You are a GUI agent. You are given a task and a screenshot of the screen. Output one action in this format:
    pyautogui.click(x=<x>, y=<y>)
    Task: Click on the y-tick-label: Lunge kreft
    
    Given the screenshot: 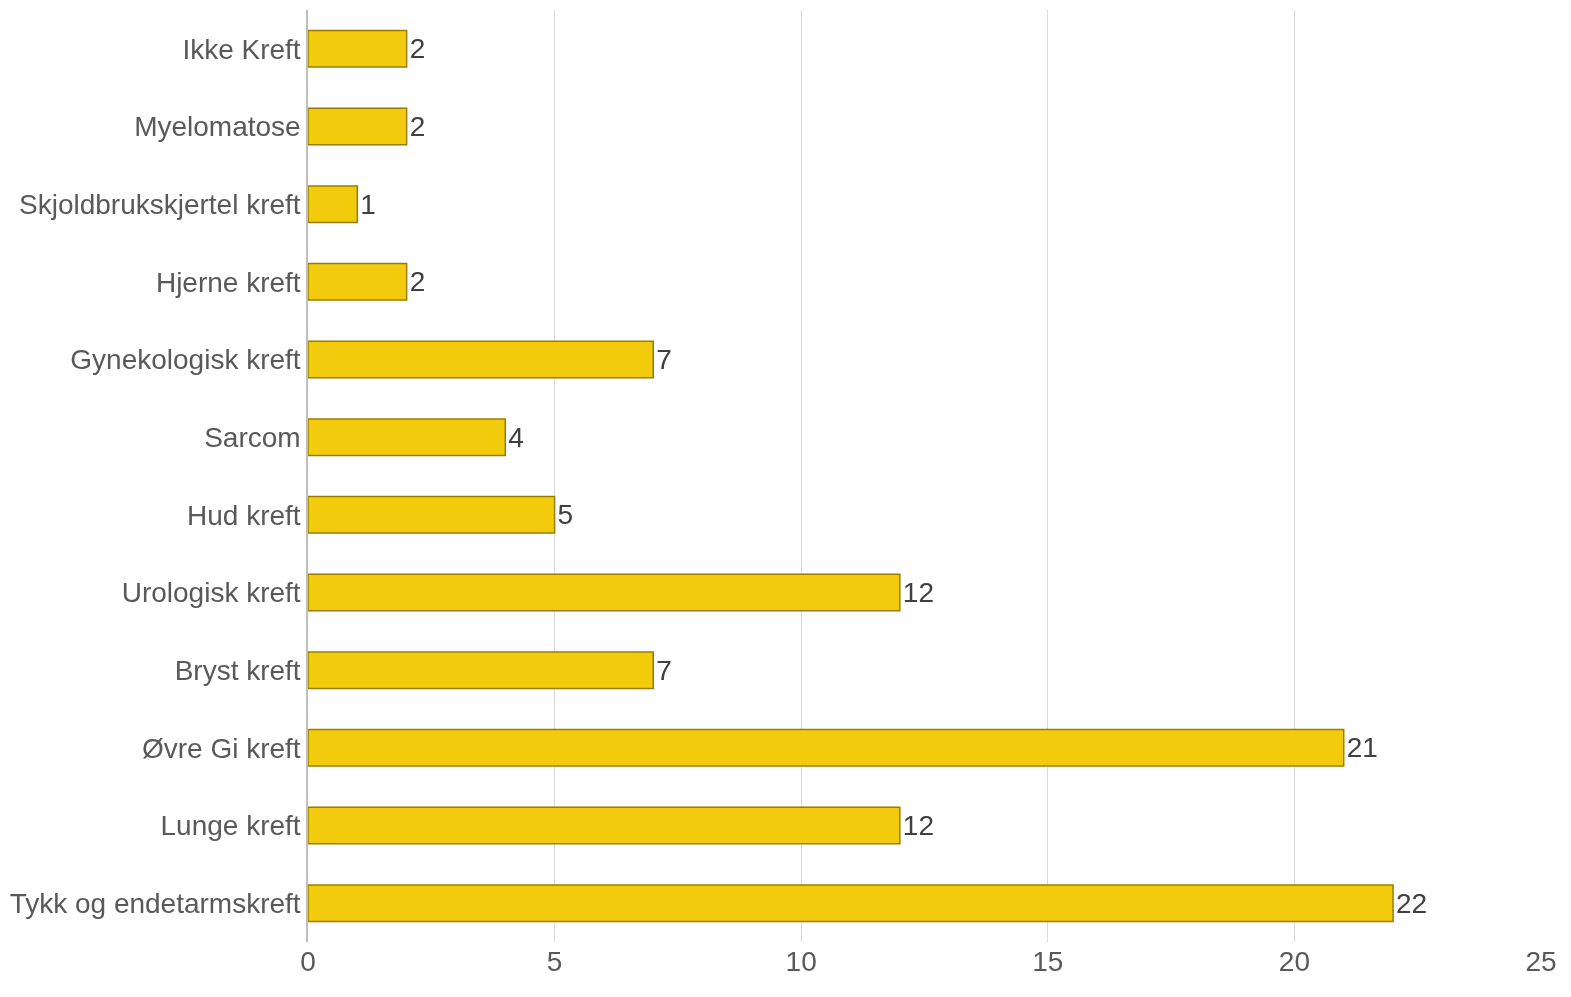 What is the action you would take?
    pyautogui.click(x=230, y=826)
    